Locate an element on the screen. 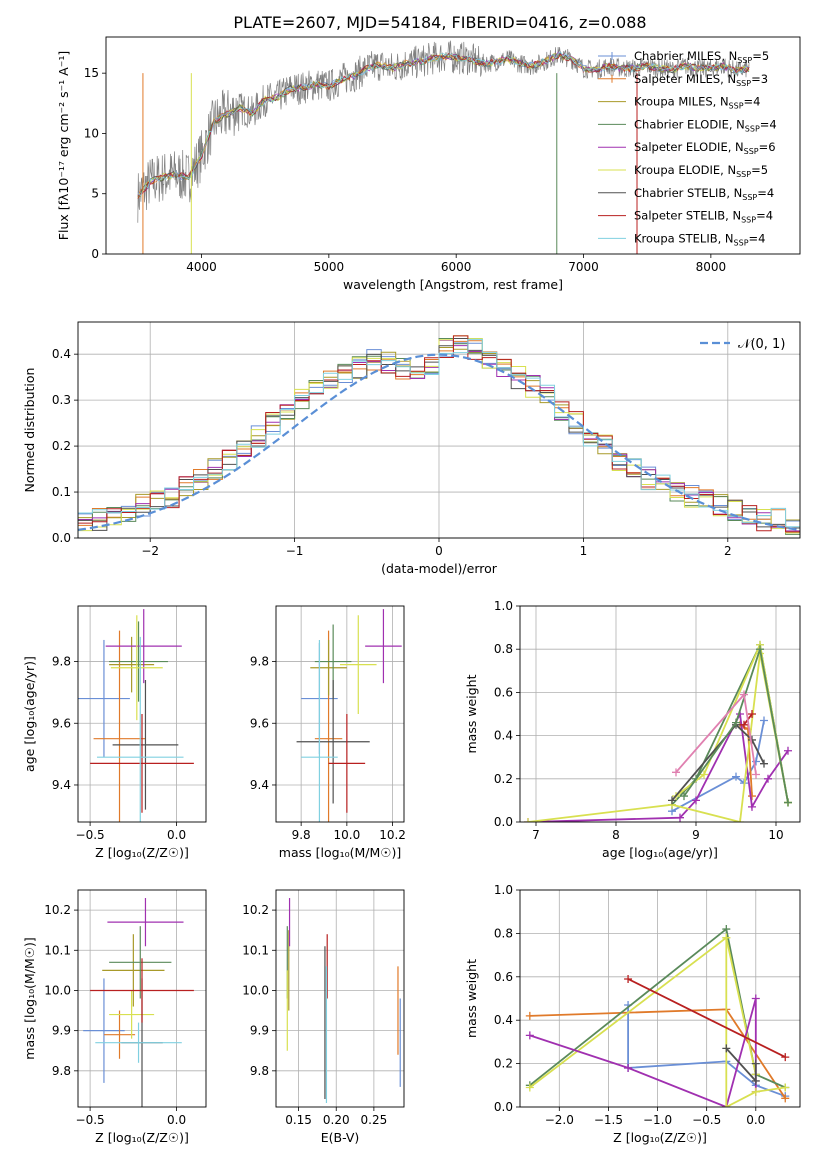 This screenshot has height=1170, width=819. x-axis-label: wavelength [Angstrom, rest frame] is located at coordinates (453, 284).